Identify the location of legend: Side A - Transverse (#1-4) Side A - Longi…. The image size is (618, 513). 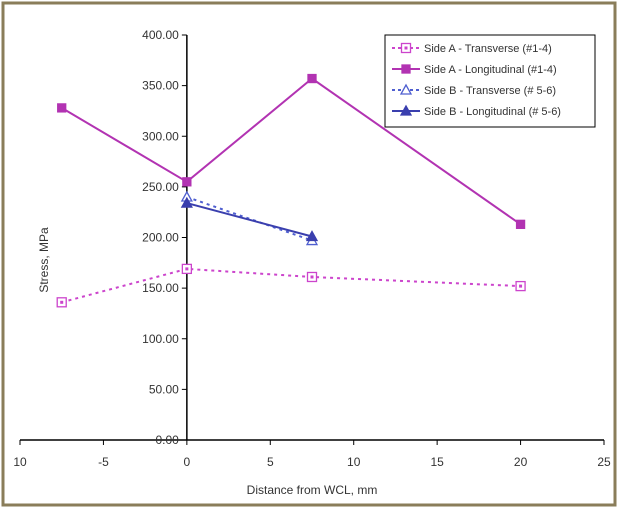
(490, 81).